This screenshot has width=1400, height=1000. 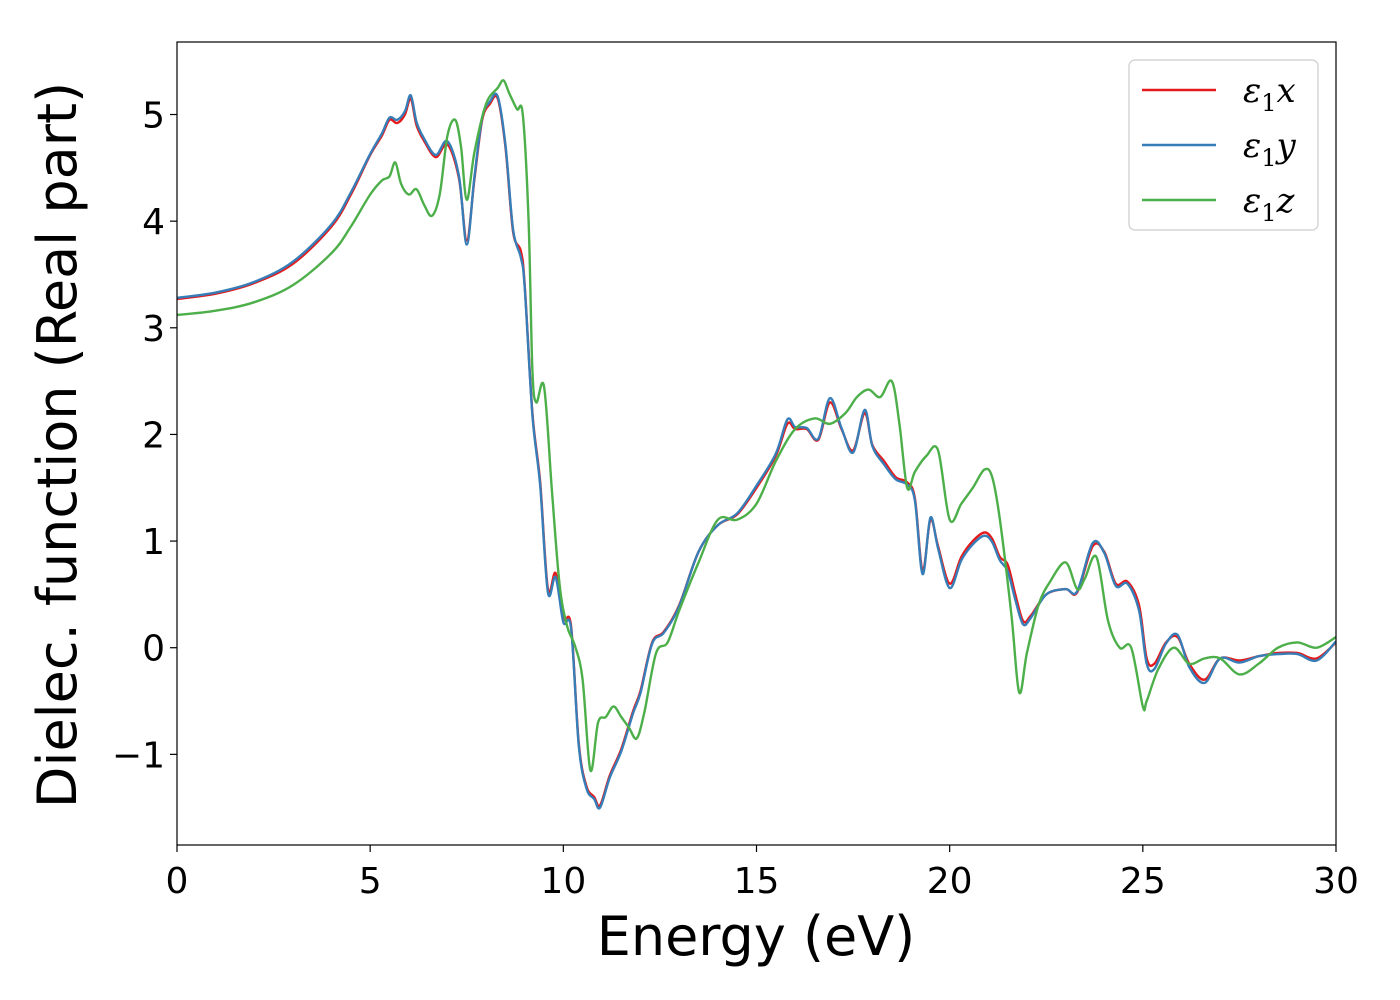 What do you see at coordinates (153, 222) in the screenshot?
I see `y-tick-label: 4` at bounding box center [153, 222].